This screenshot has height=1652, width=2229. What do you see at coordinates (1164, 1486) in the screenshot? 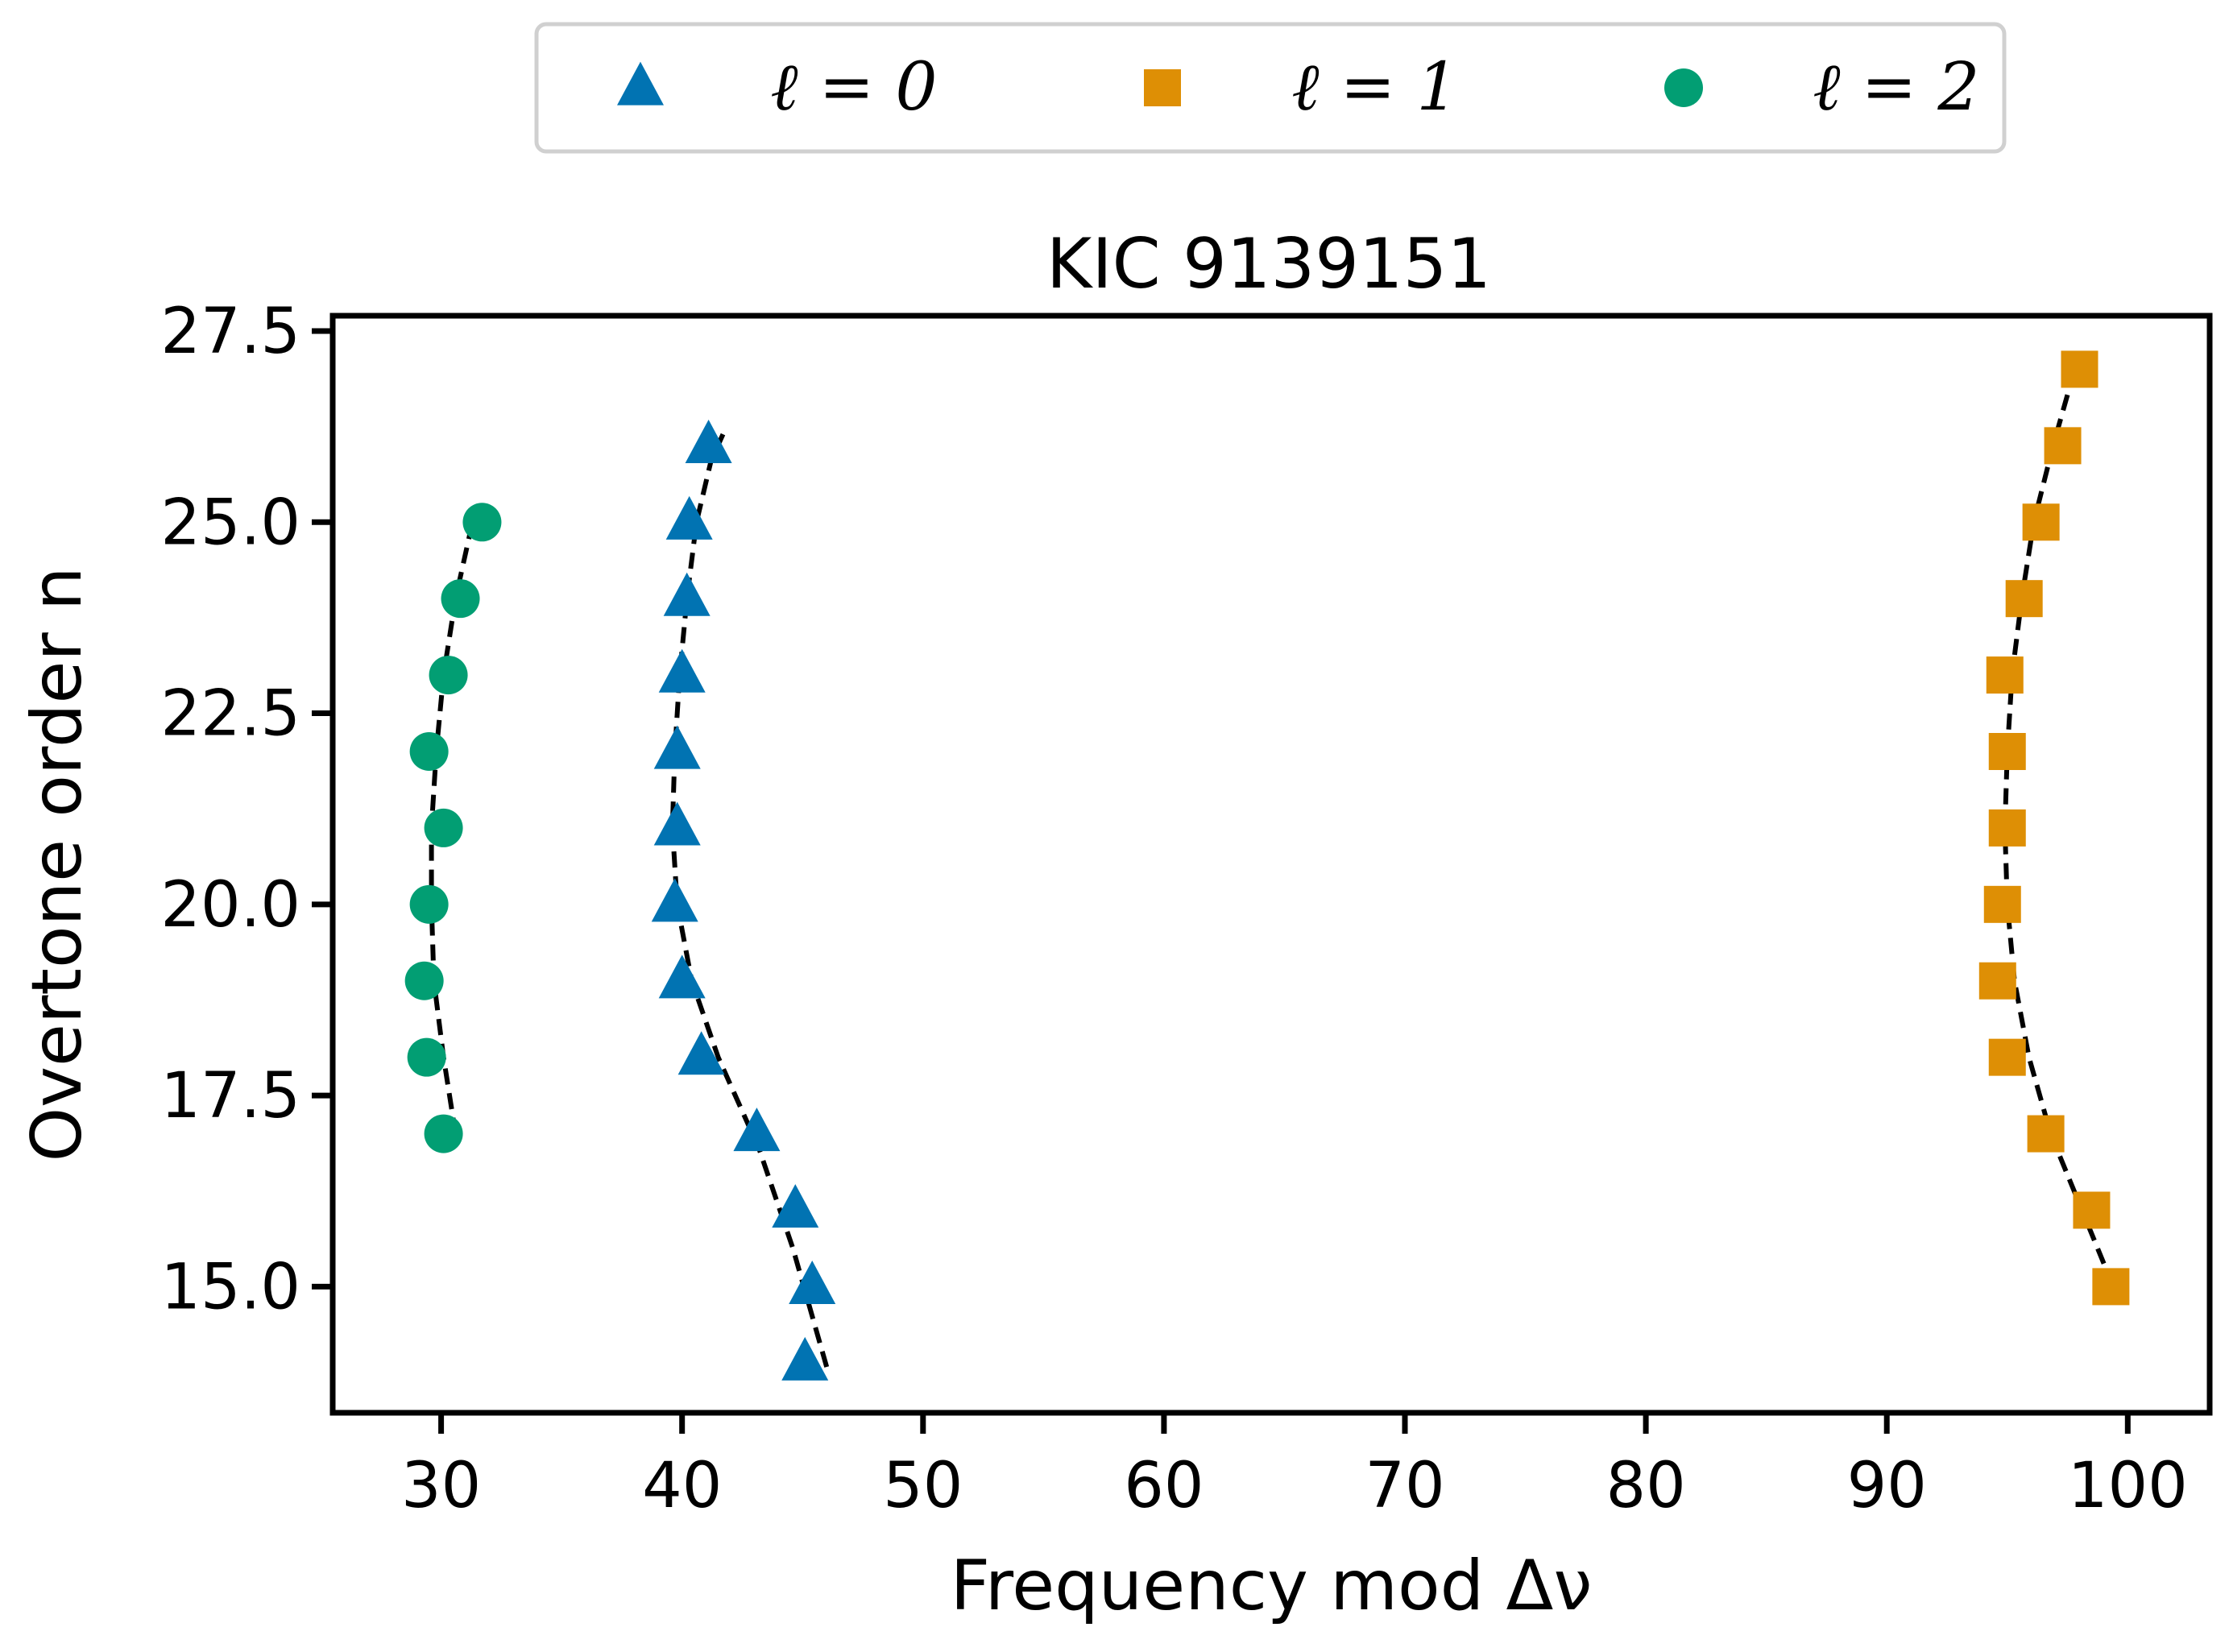
I see `x-tick-label: 60` at bounding box center [1164, 1486].